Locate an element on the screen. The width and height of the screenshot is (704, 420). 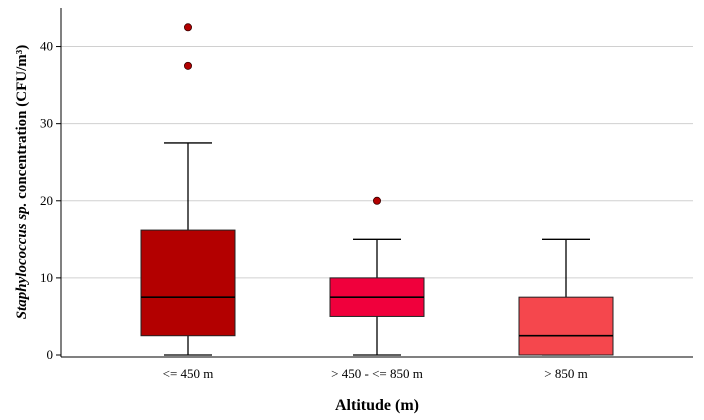
y-tick-label-40: 40 is located at coordinates (46, 46).